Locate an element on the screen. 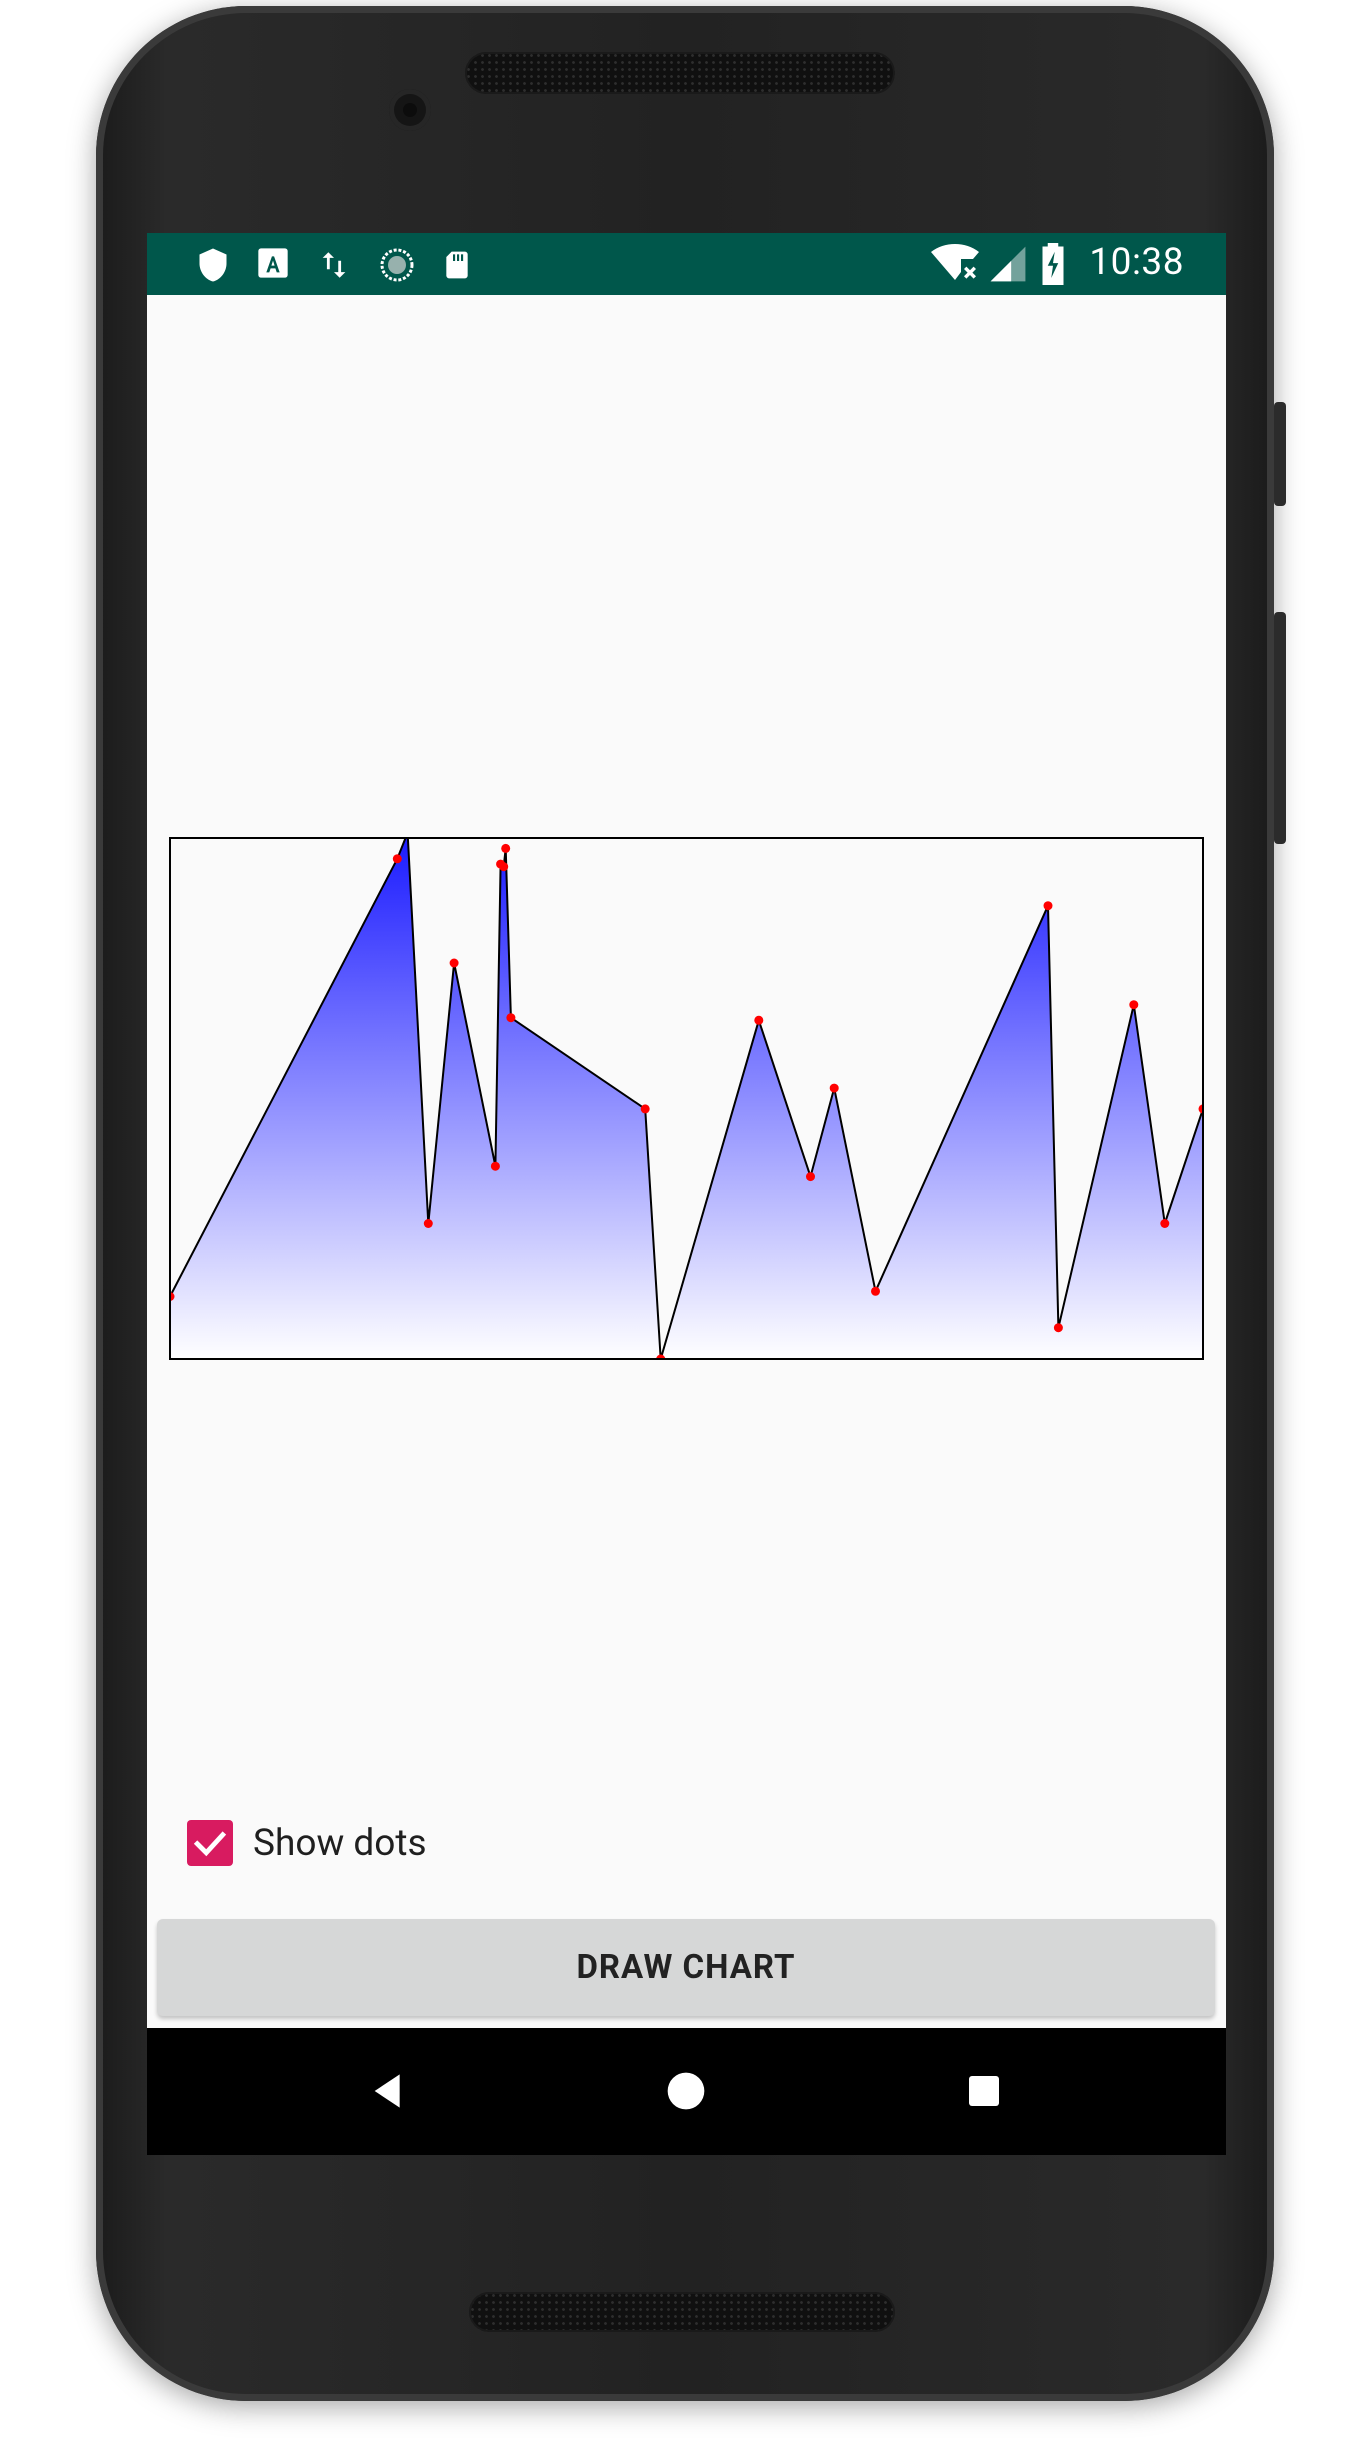 The image size is (1370, 2446). status-time: 10:38 is located at coordinates (1136, 262).